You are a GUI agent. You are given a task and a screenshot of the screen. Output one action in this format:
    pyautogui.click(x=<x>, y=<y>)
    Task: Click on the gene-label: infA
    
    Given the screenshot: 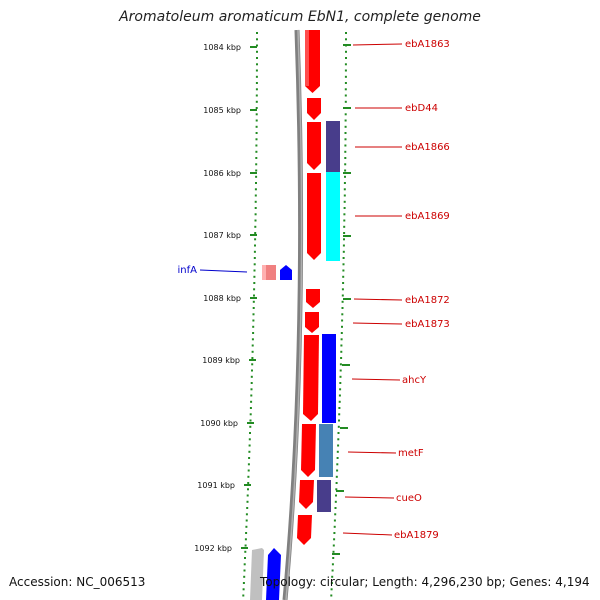 What is the action you would take?
    pyautogui.click(x=188, y=270)
    